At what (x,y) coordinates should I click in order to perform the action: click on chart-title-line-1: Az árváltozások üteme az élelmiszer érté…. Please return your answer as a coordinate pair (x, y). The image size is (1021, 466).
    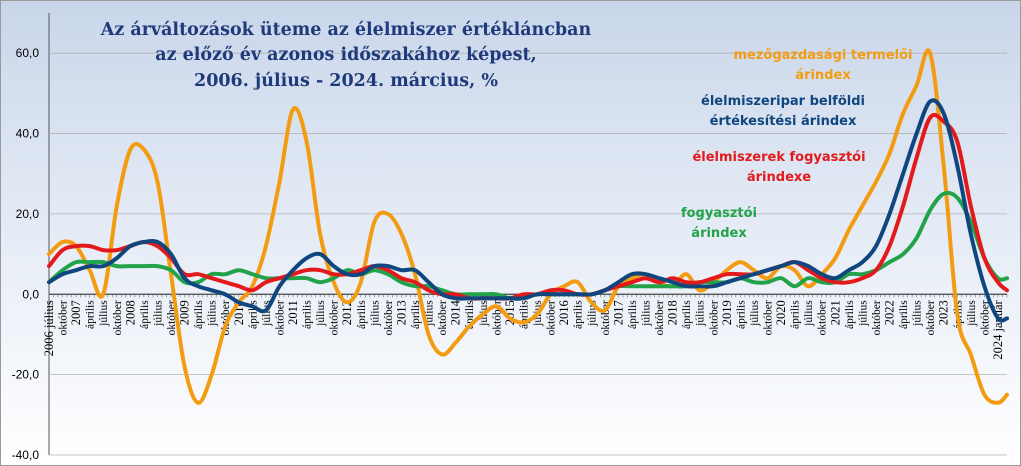
    Looking at the image, I should click on (346, 30).